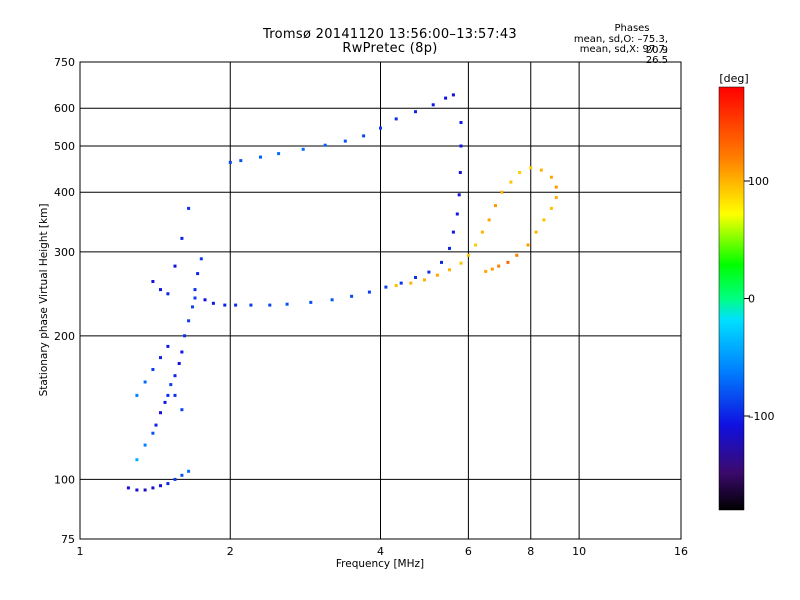 The width and height of the screenshot is (800, 600). Describe the element at coordinates (390, 34) in the screenshot. I see `chart-title: Tromsø 20141120 13:56:00–13:57:43` at that location.